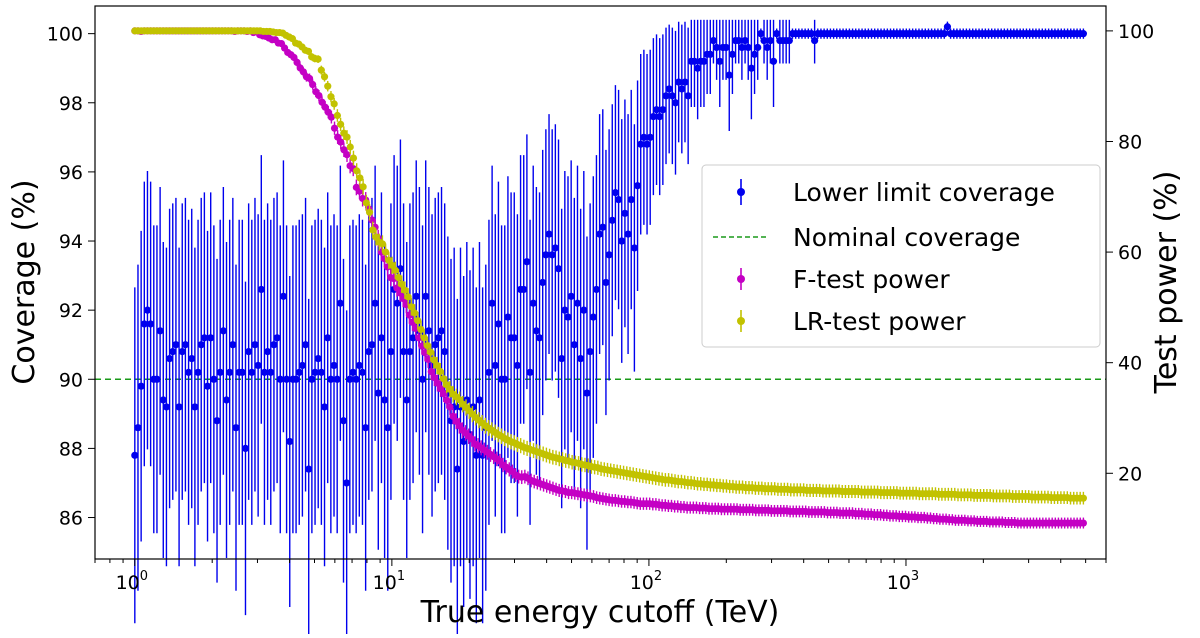 This screenshot has height=638, width=1200. I want to click on legend-marker-lrtest, so click(741, 321).